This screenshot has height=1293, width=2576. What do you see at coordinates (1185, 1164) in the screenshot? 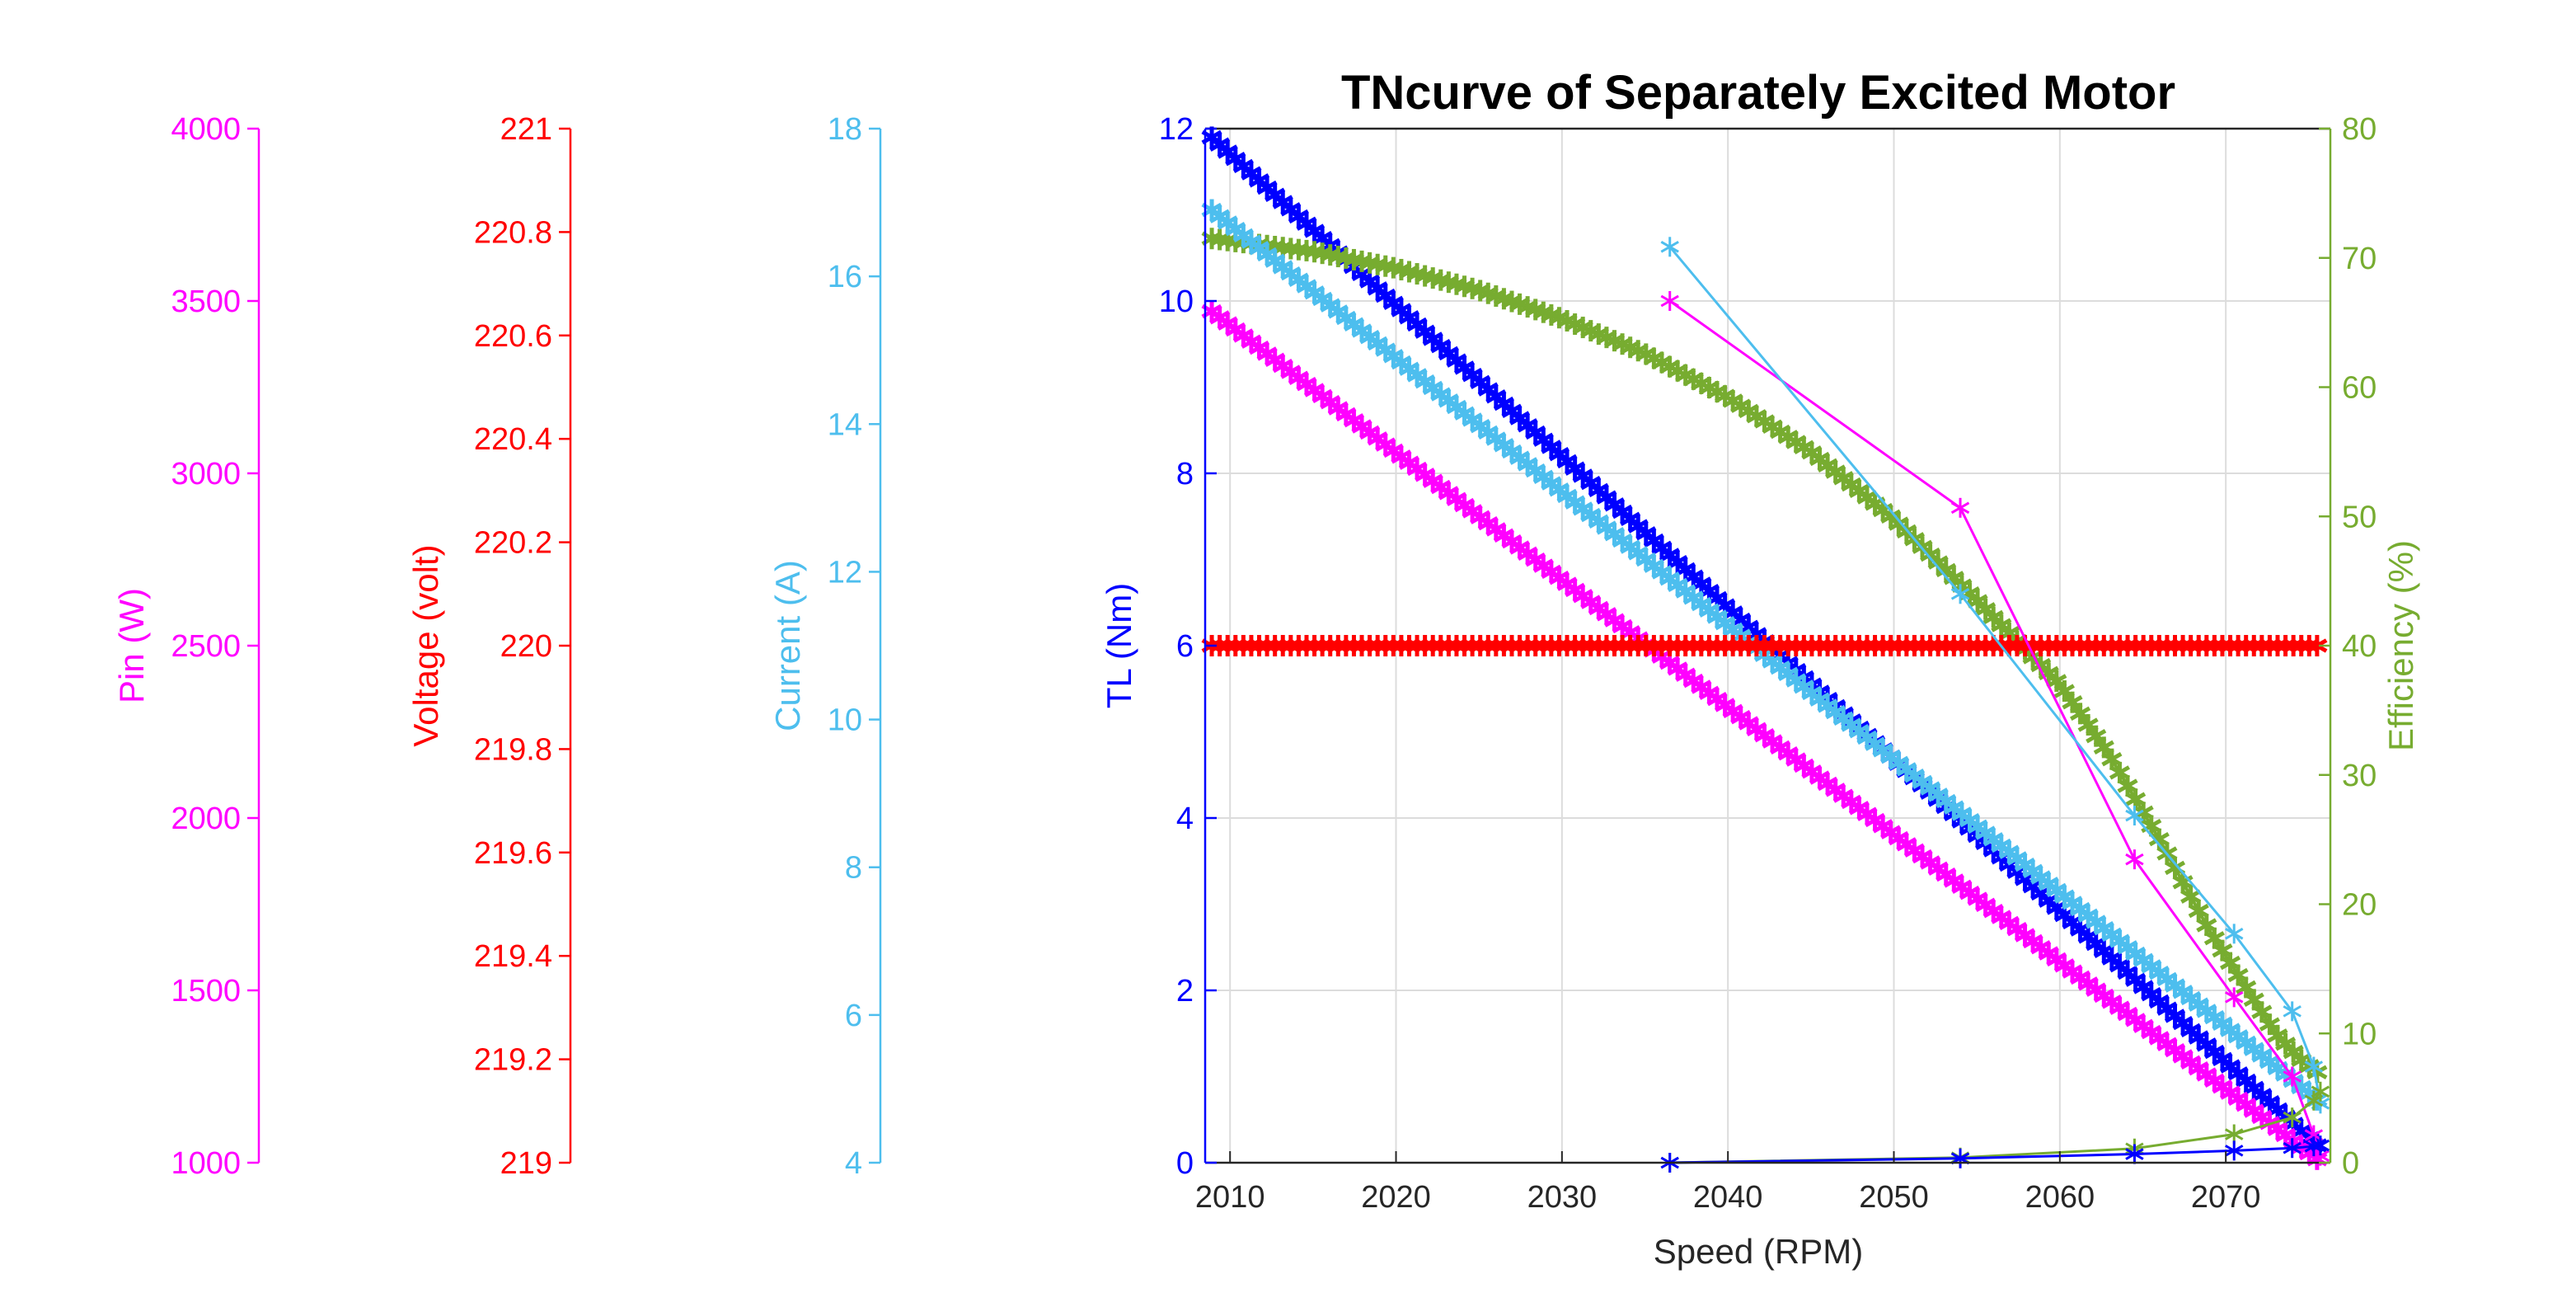
I see `tl-tick-label: 0` at bounding box center [1185, 1164].